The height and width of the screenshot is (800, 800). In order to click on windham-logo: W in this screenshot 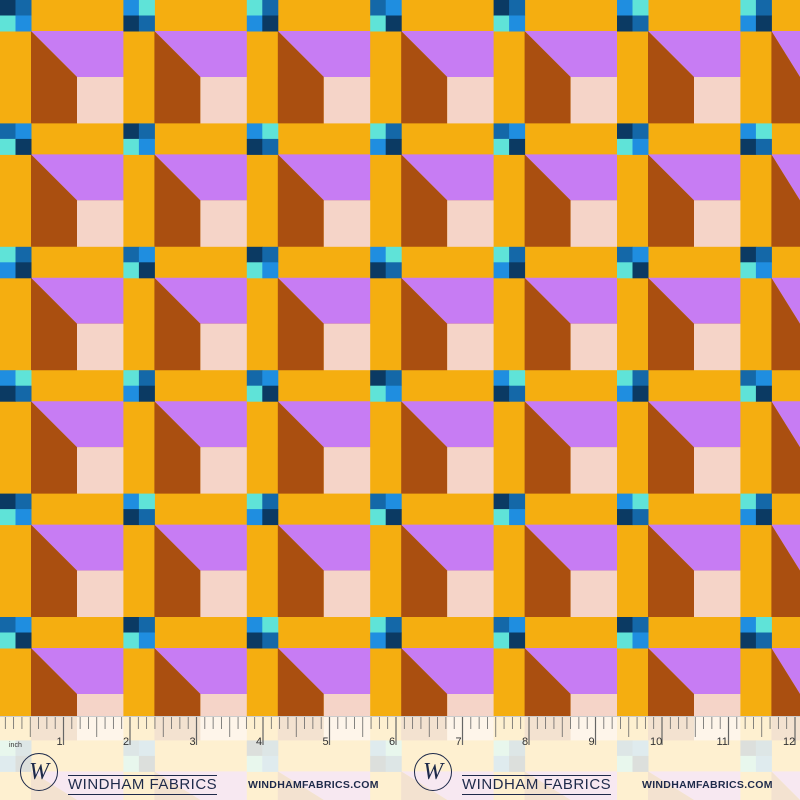, I will do `click(433, 772)`.